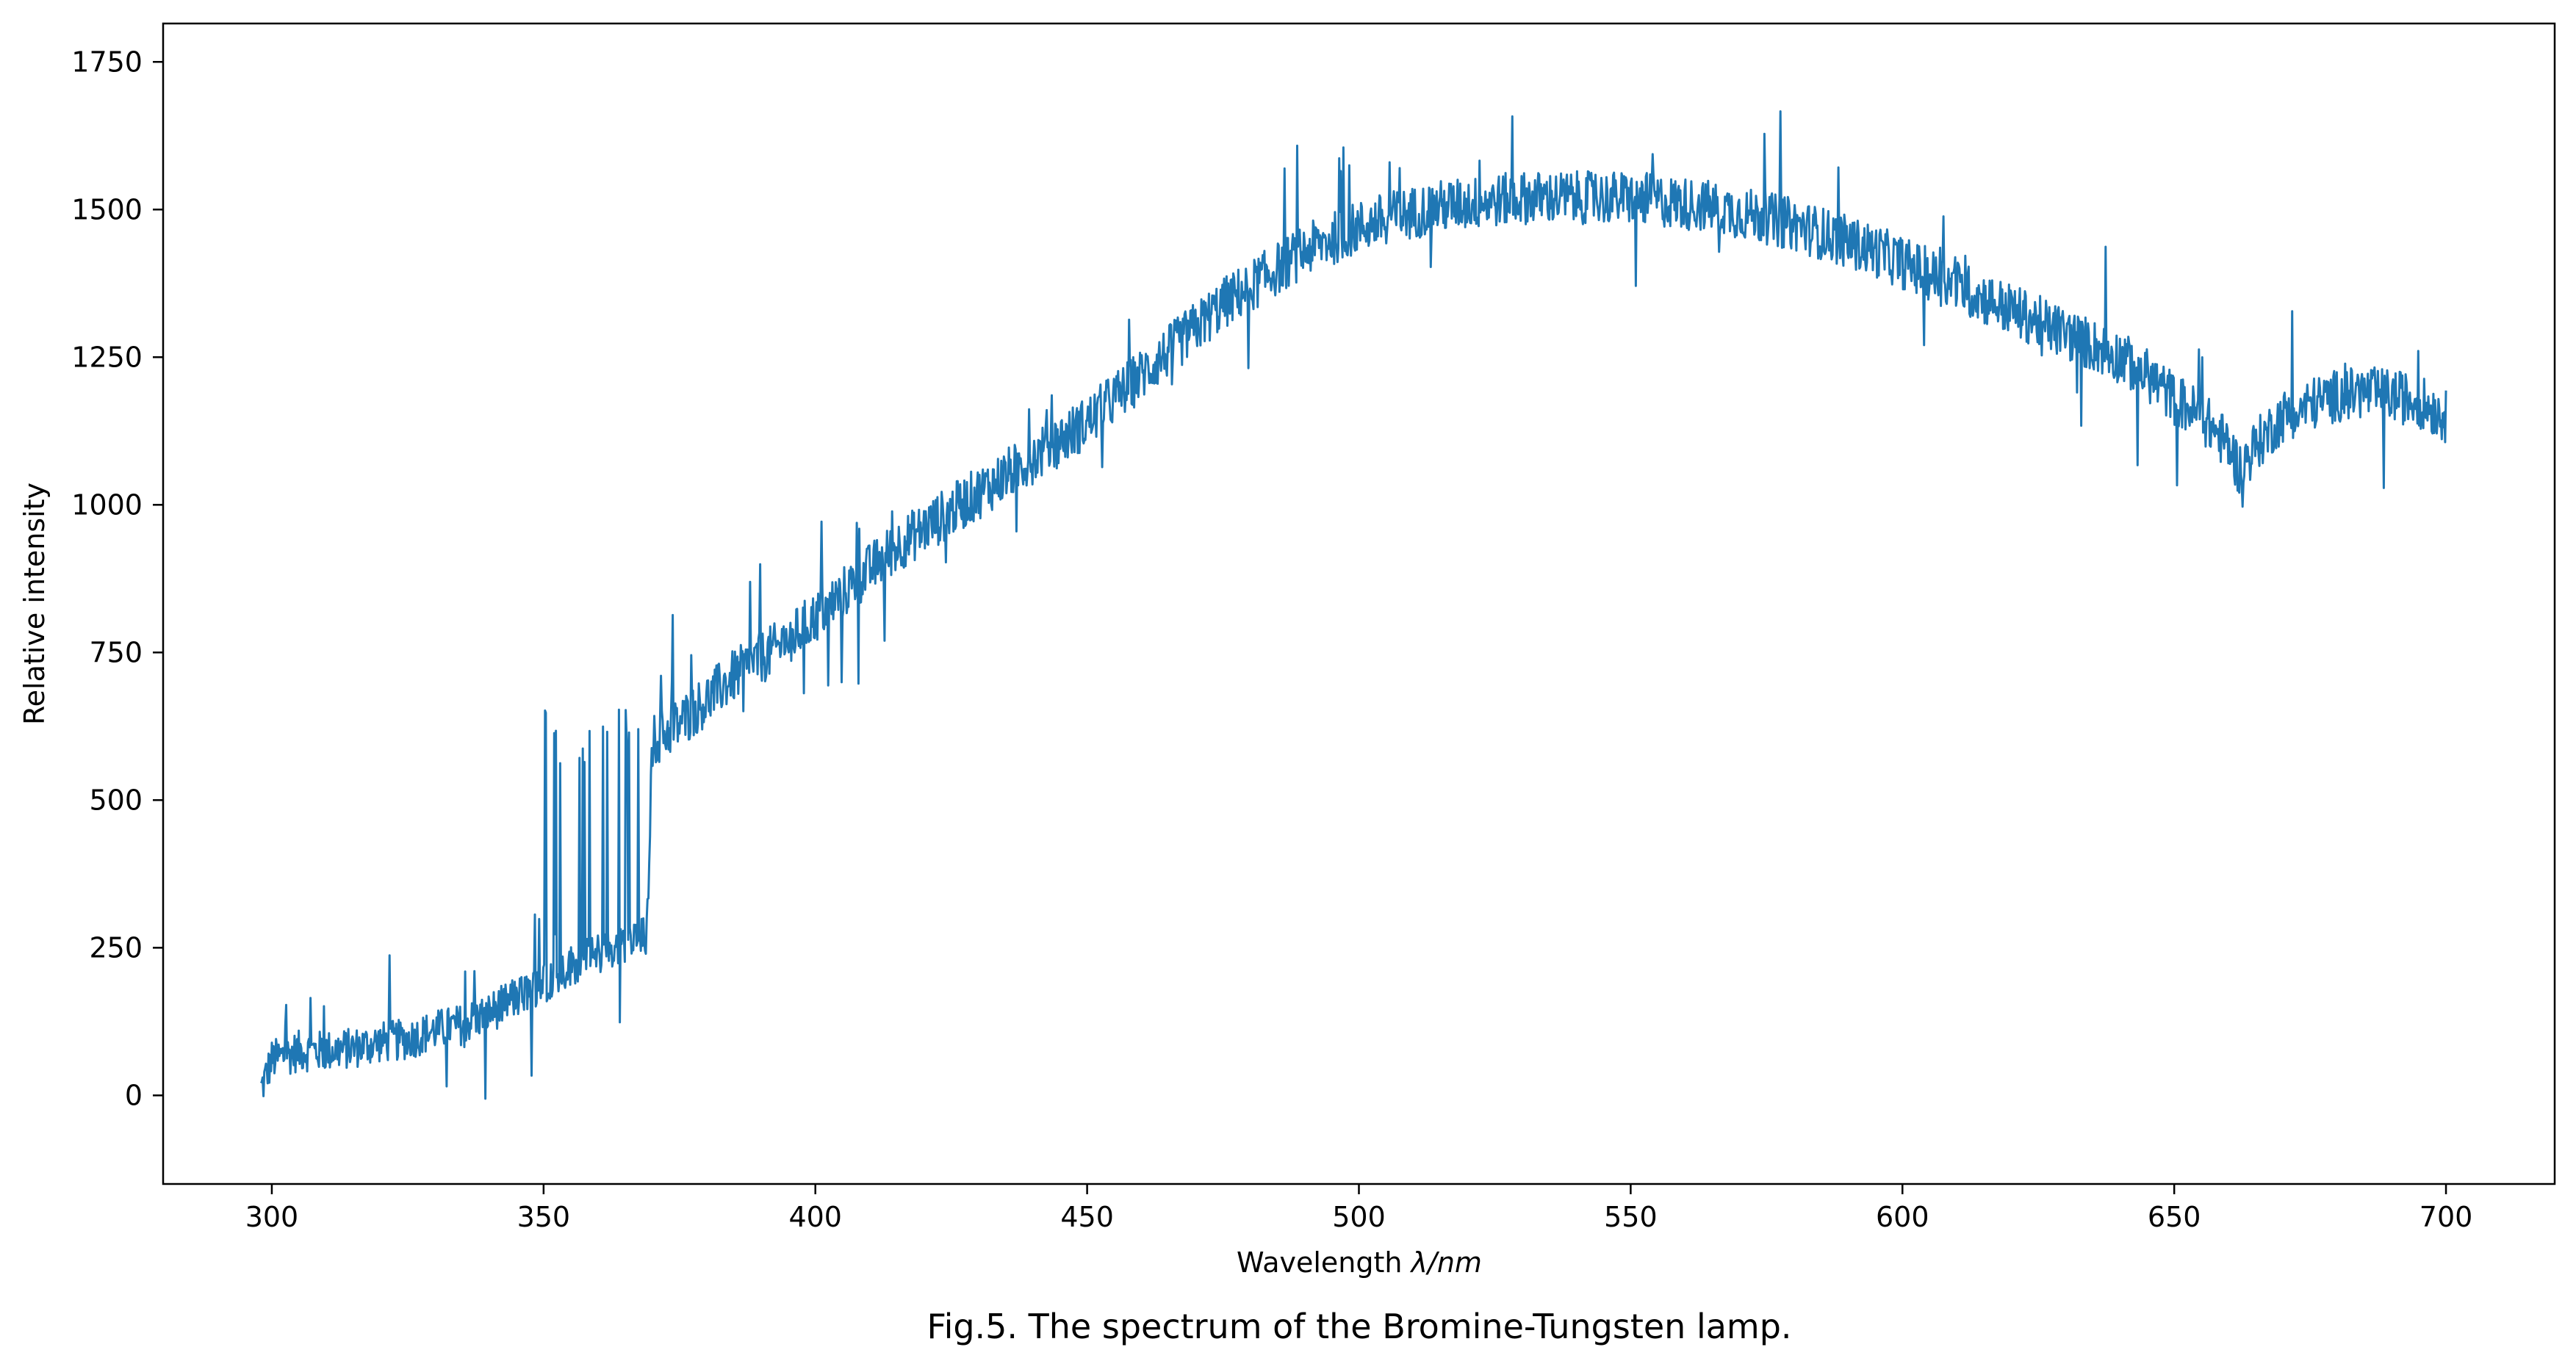 The width and height of the screenshot is (2576, 1372). What do you see at coordinates (34, 604) in the screenshot?
I see `y-axis-label: Relative intensity` at bounding box center [34, 604].